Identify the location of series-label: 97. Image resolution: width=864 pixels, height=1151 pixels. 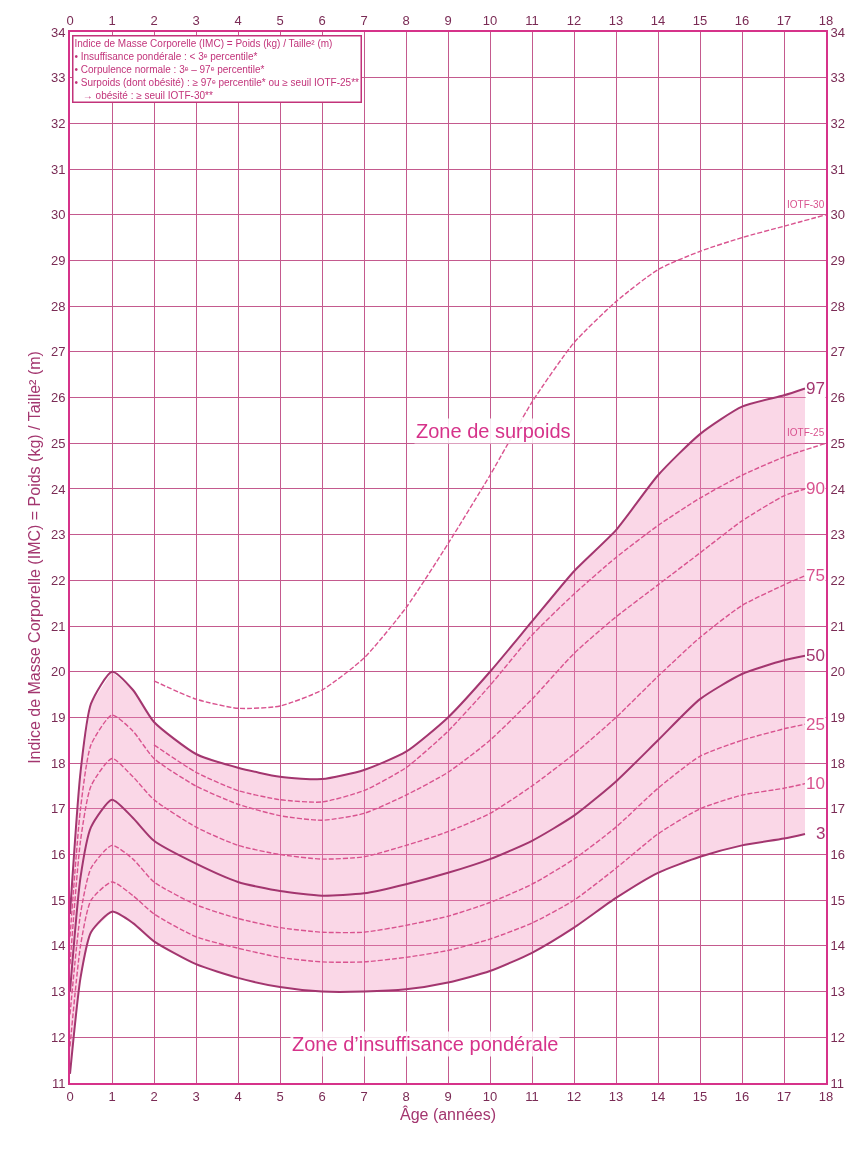
(815, 388).